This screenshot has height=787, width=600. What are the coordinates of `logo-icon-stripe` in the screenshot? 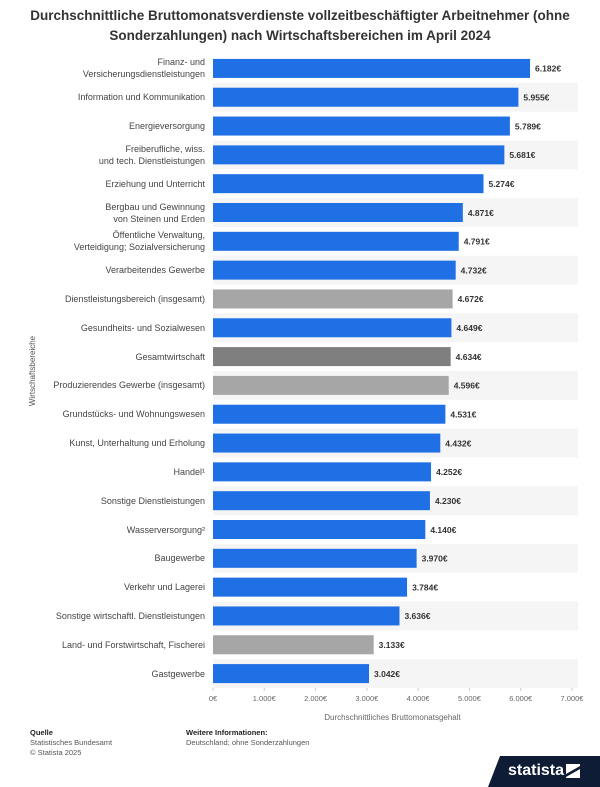 It's located at (573, 771).